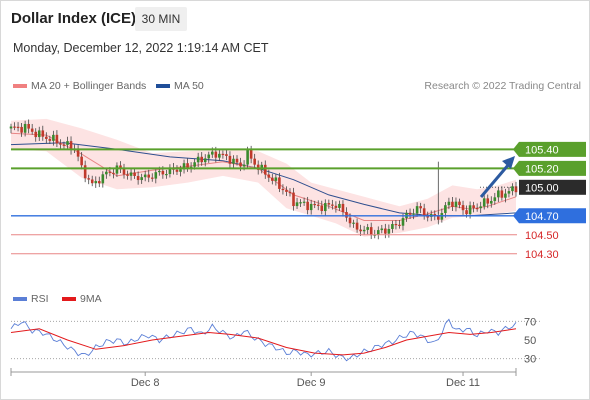 This screenshot has height=400, width=590. I want to click on legend-ma50: MA 50, so click(180, 86).